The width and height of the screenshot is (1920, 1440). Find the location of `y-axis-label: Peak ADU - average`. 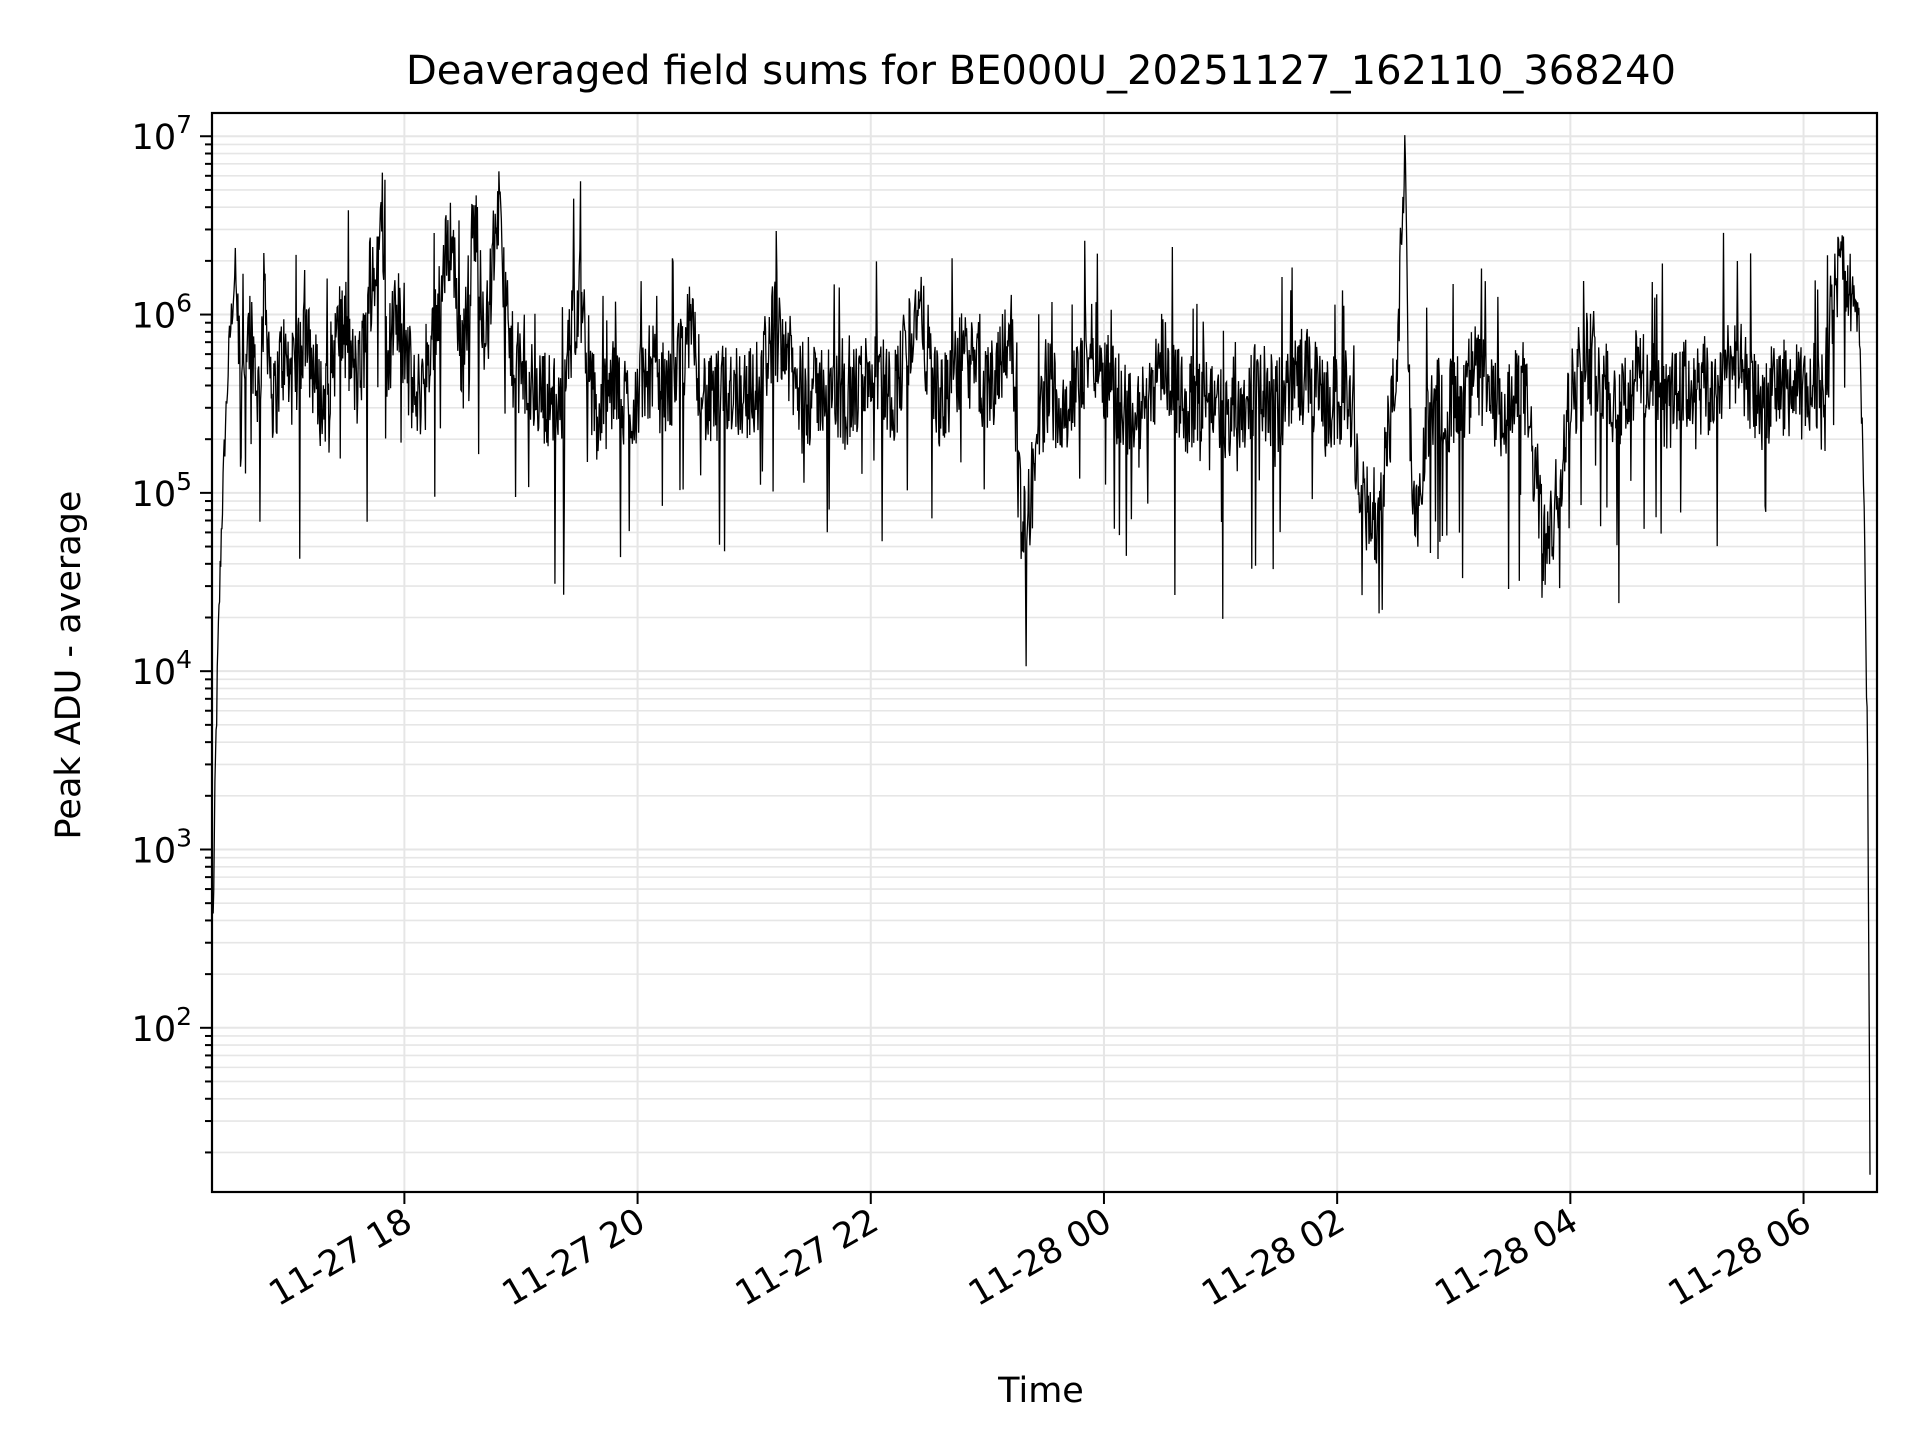

y-axis-label: Peak ADU - average is located at coordinates (69, 665).